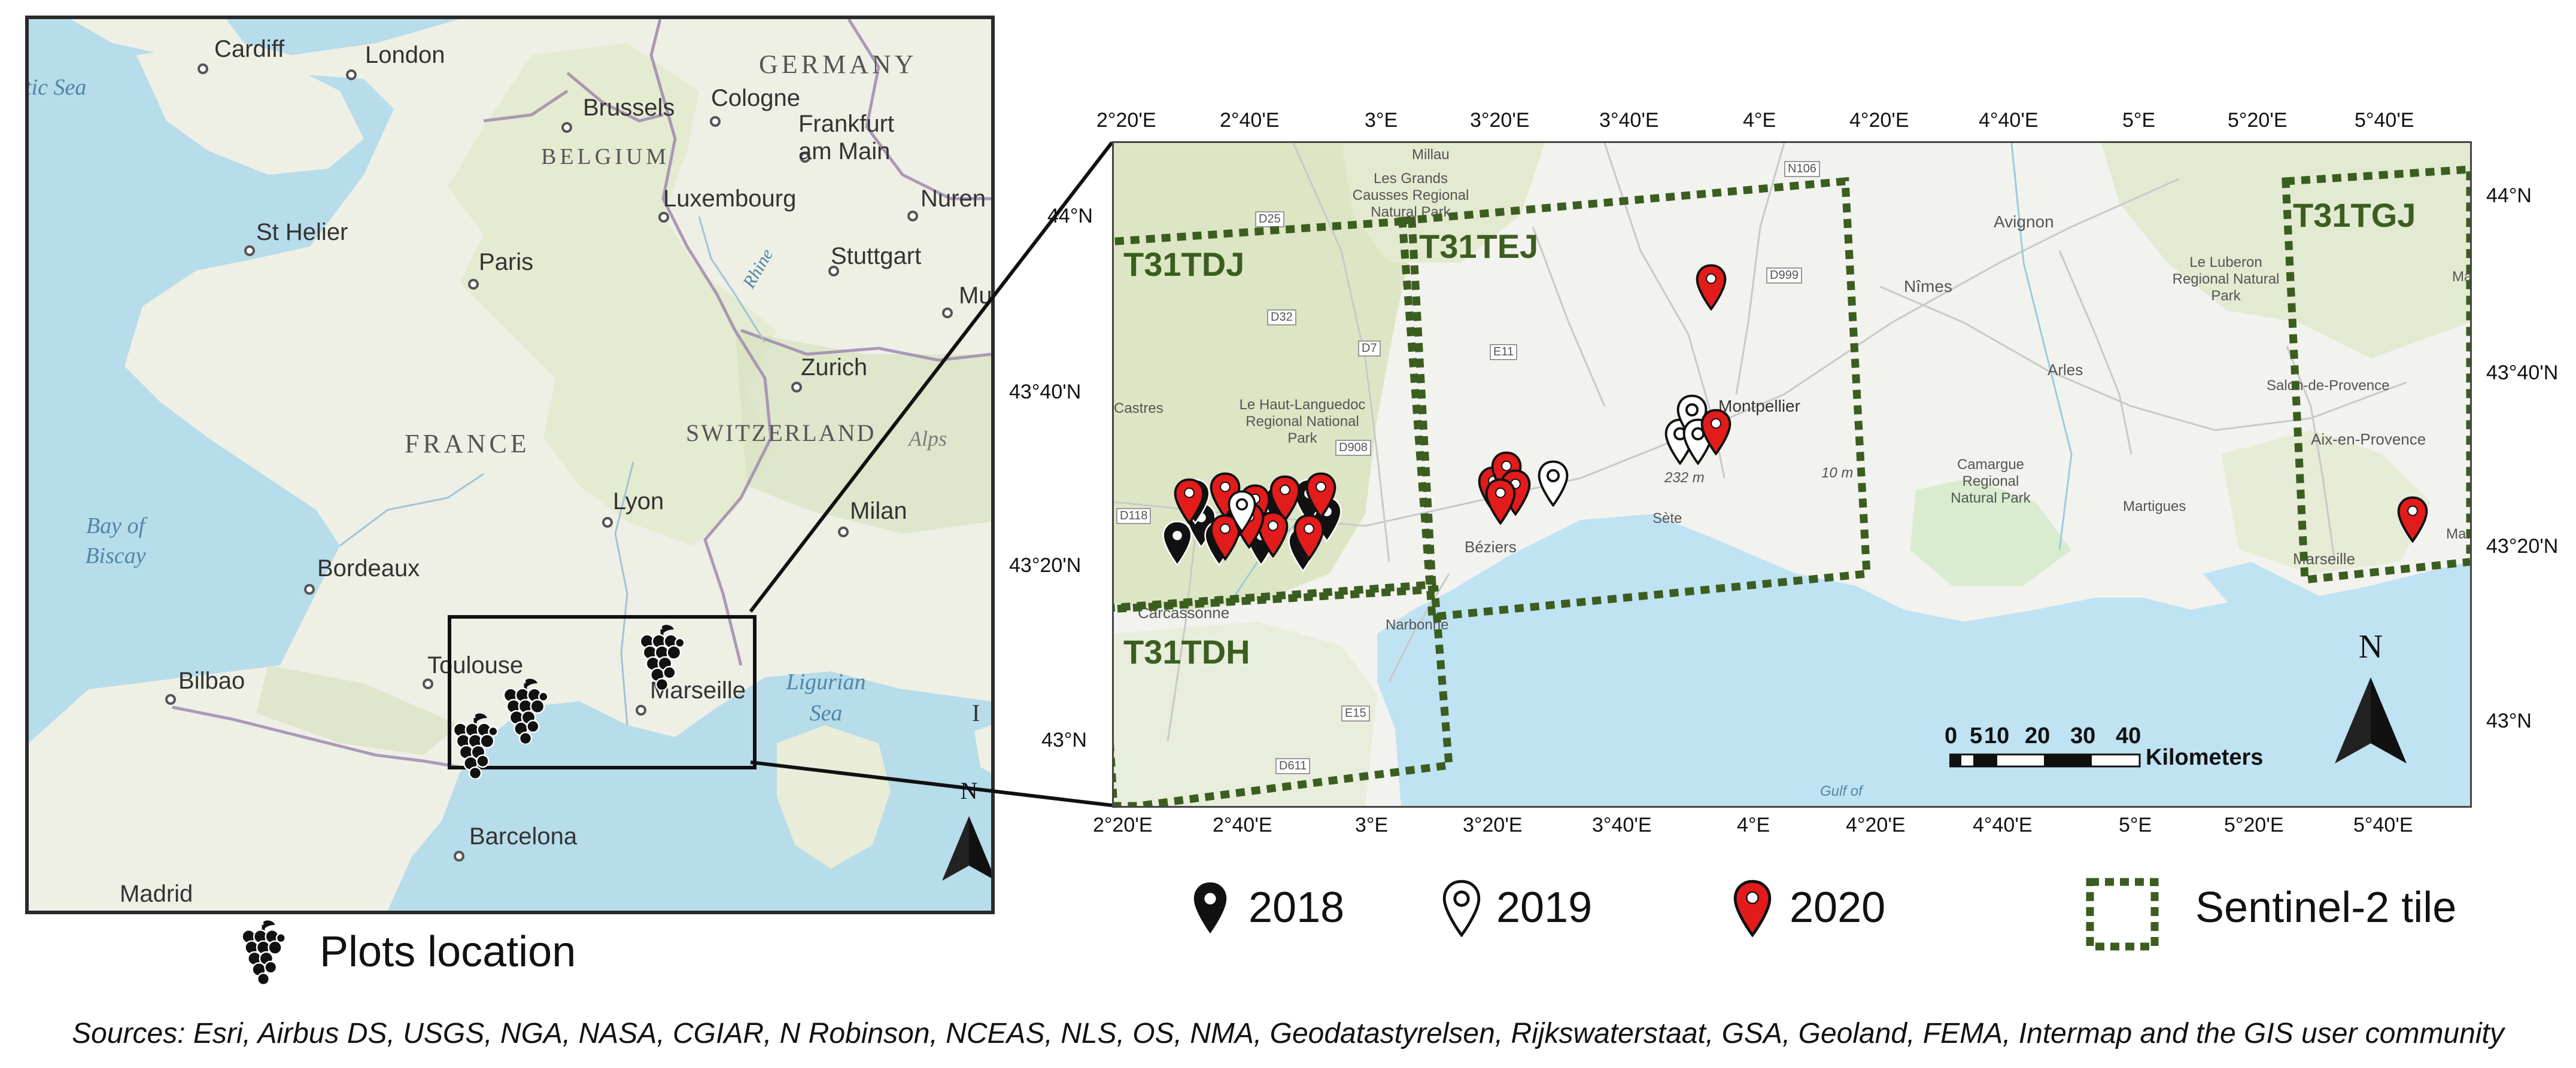 The height and width of the screenshot is (1068, 2576). What do you see at coordinates (877, 256) in the screenshot?
I see `city-label-stuttgart: Stuttgart` at bounding box center [877, 256].